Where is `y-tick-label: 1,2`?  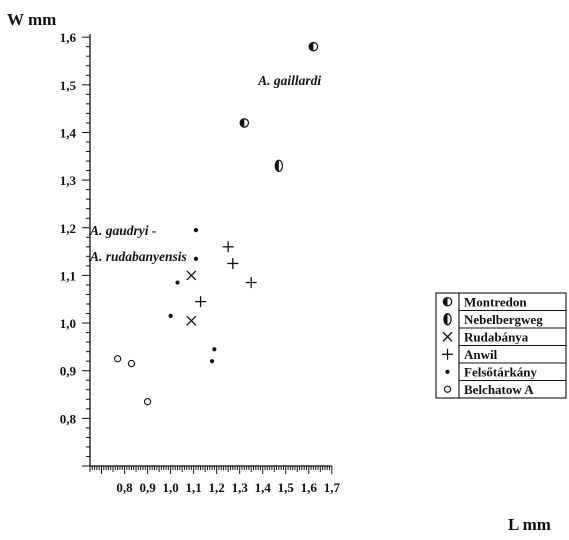 y-tick-label: 1,2 is located at coordinates (68, 228).